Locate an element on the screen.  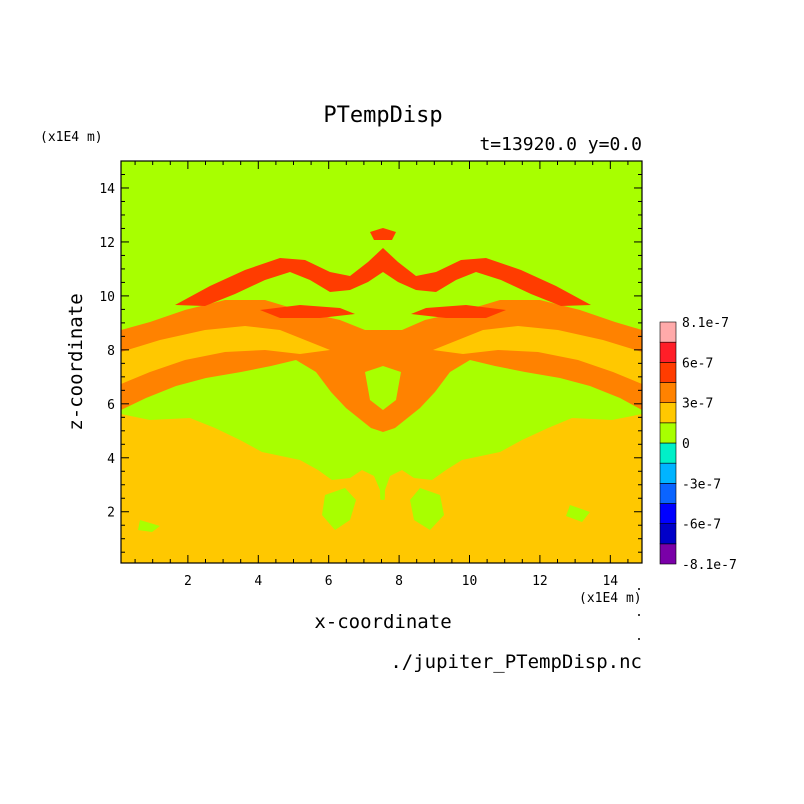
colorbar-labels: 8.1e-7 6e-7 3e-7 0 -3e-7 -6e-7 -8.1e-7 is located at coordinates (709, 444).